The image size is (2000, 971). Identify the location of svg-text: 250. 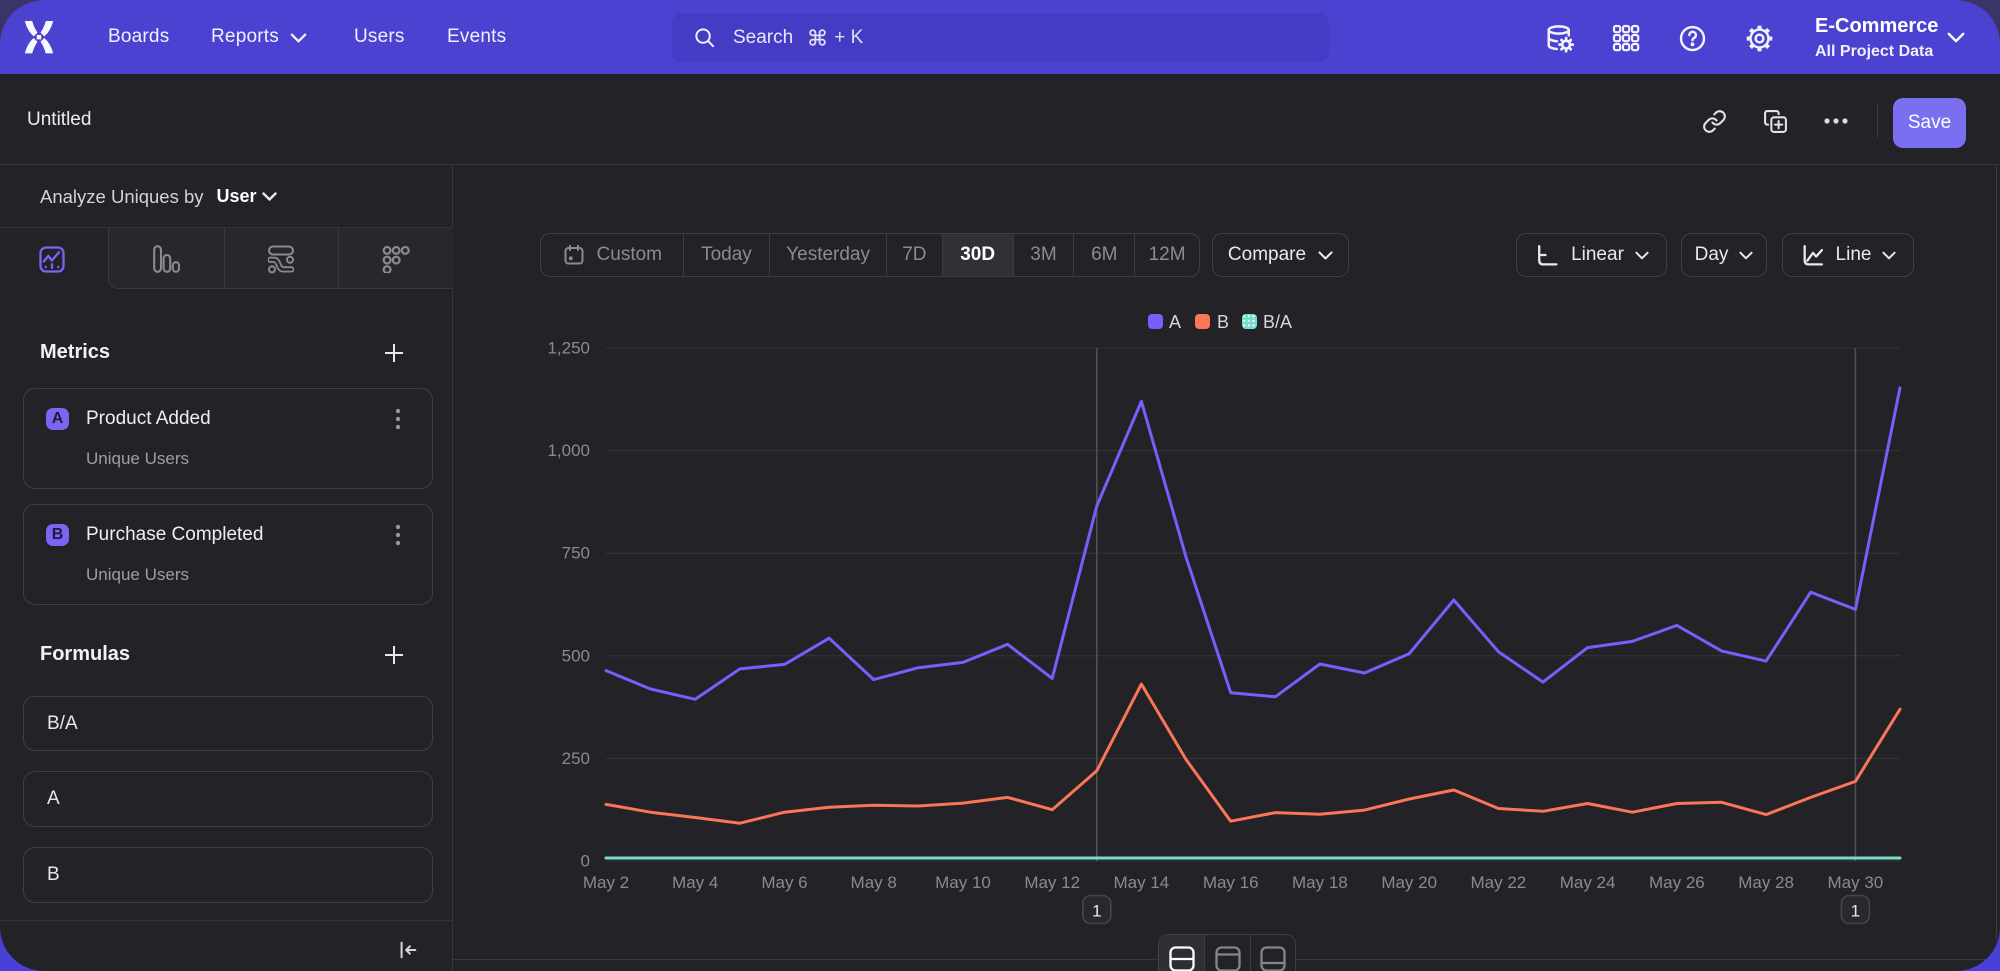
(576, 758).